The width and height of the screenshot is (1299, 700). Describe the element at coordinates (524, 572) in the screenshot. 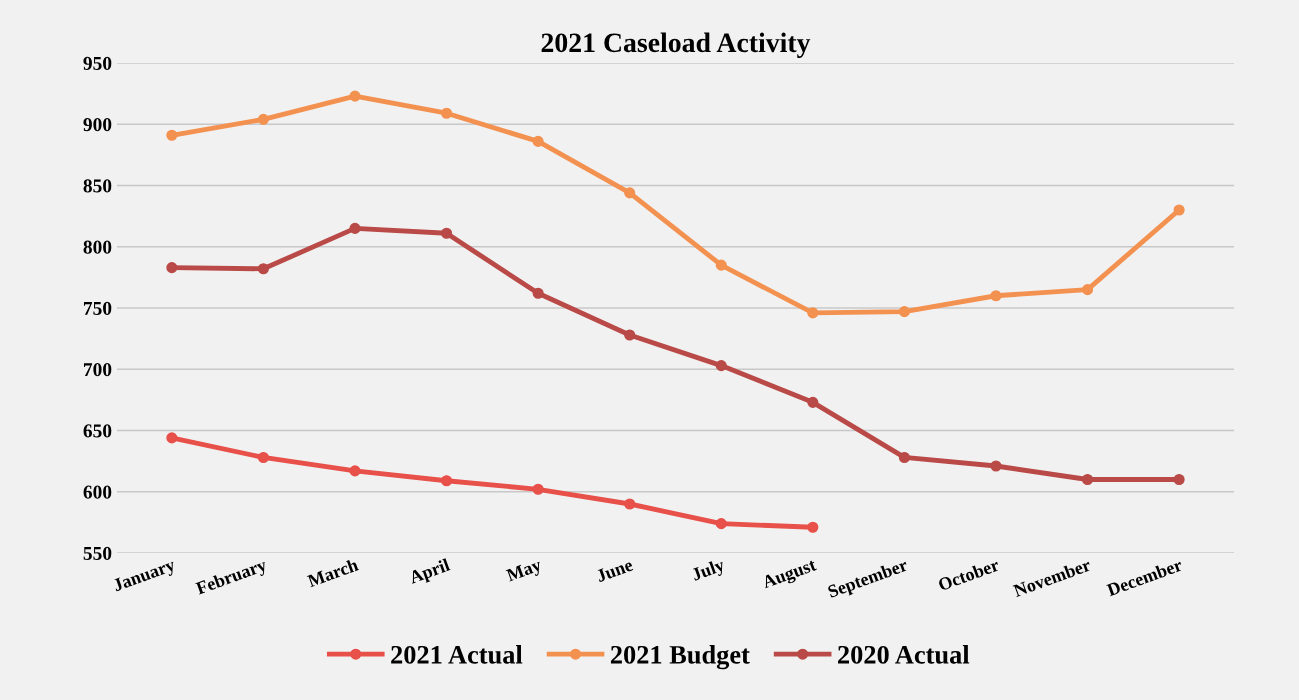

I see `x-tick-label: May` at that location.